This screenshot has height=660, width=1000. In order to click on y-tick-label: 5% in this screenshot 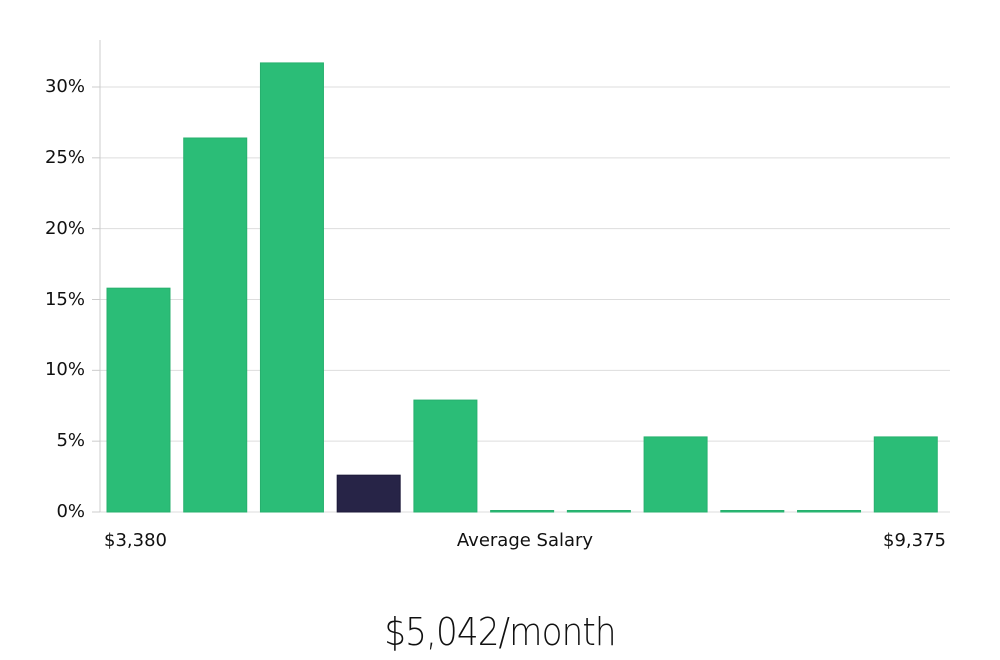, I will do `click(70, 441)`.